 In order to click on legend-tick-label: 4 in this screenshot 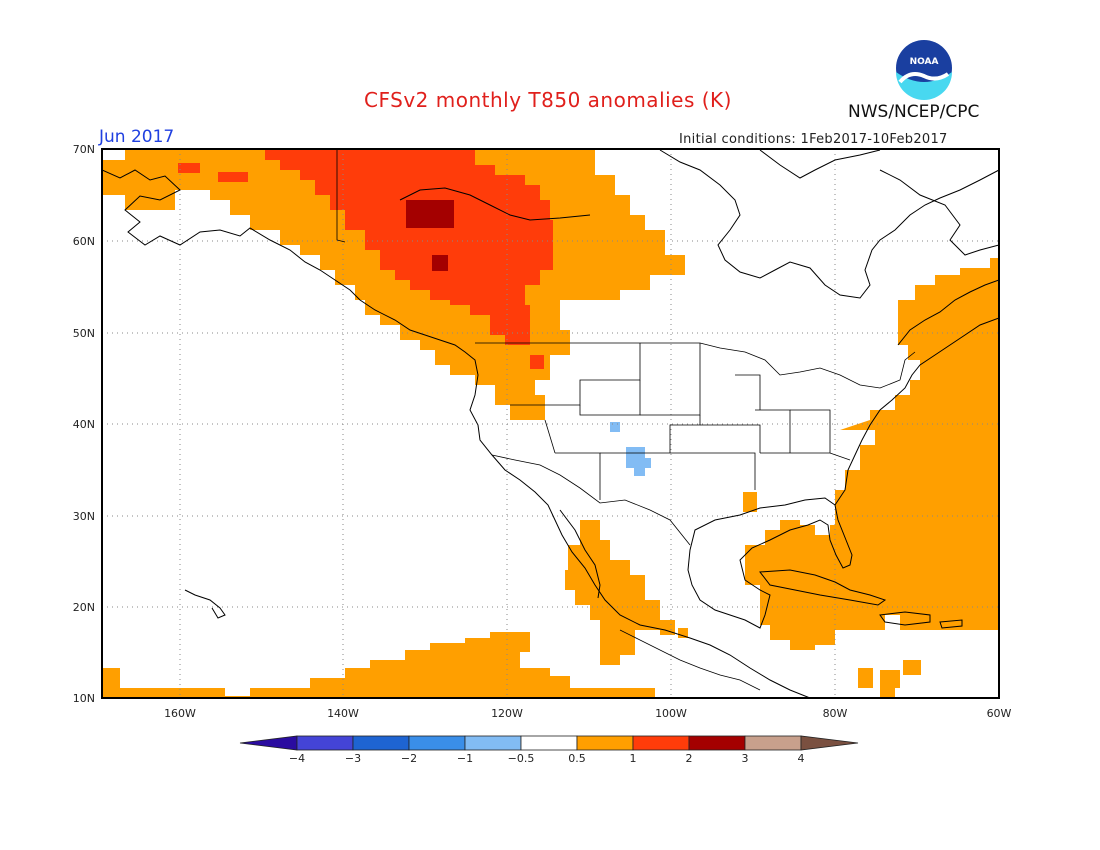, I will do `click(801, 758)`.